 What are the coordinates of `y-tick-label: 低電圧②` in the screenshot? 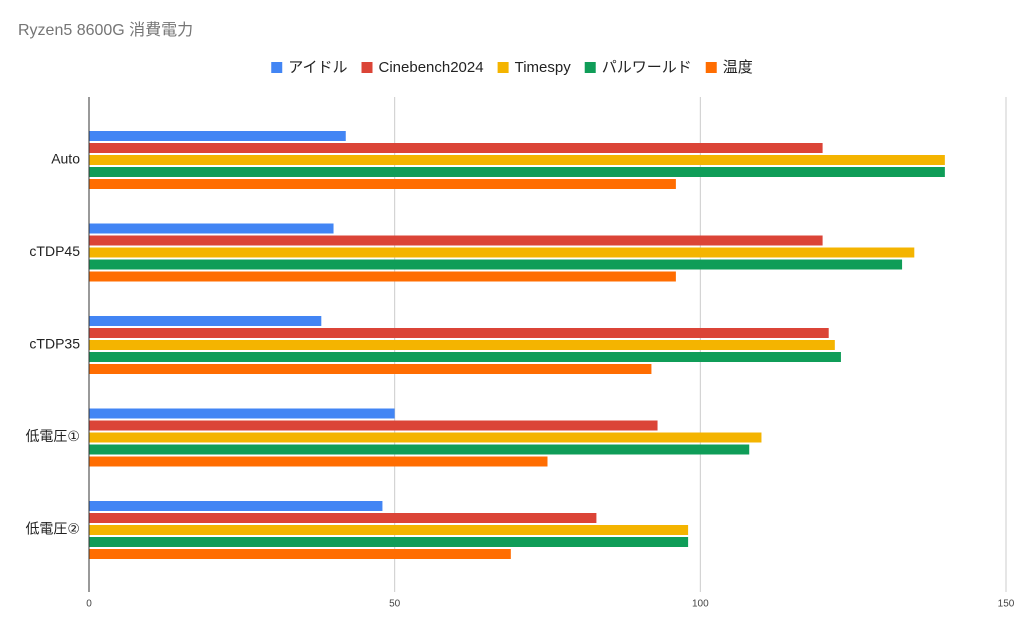 It's located at (52, 529).